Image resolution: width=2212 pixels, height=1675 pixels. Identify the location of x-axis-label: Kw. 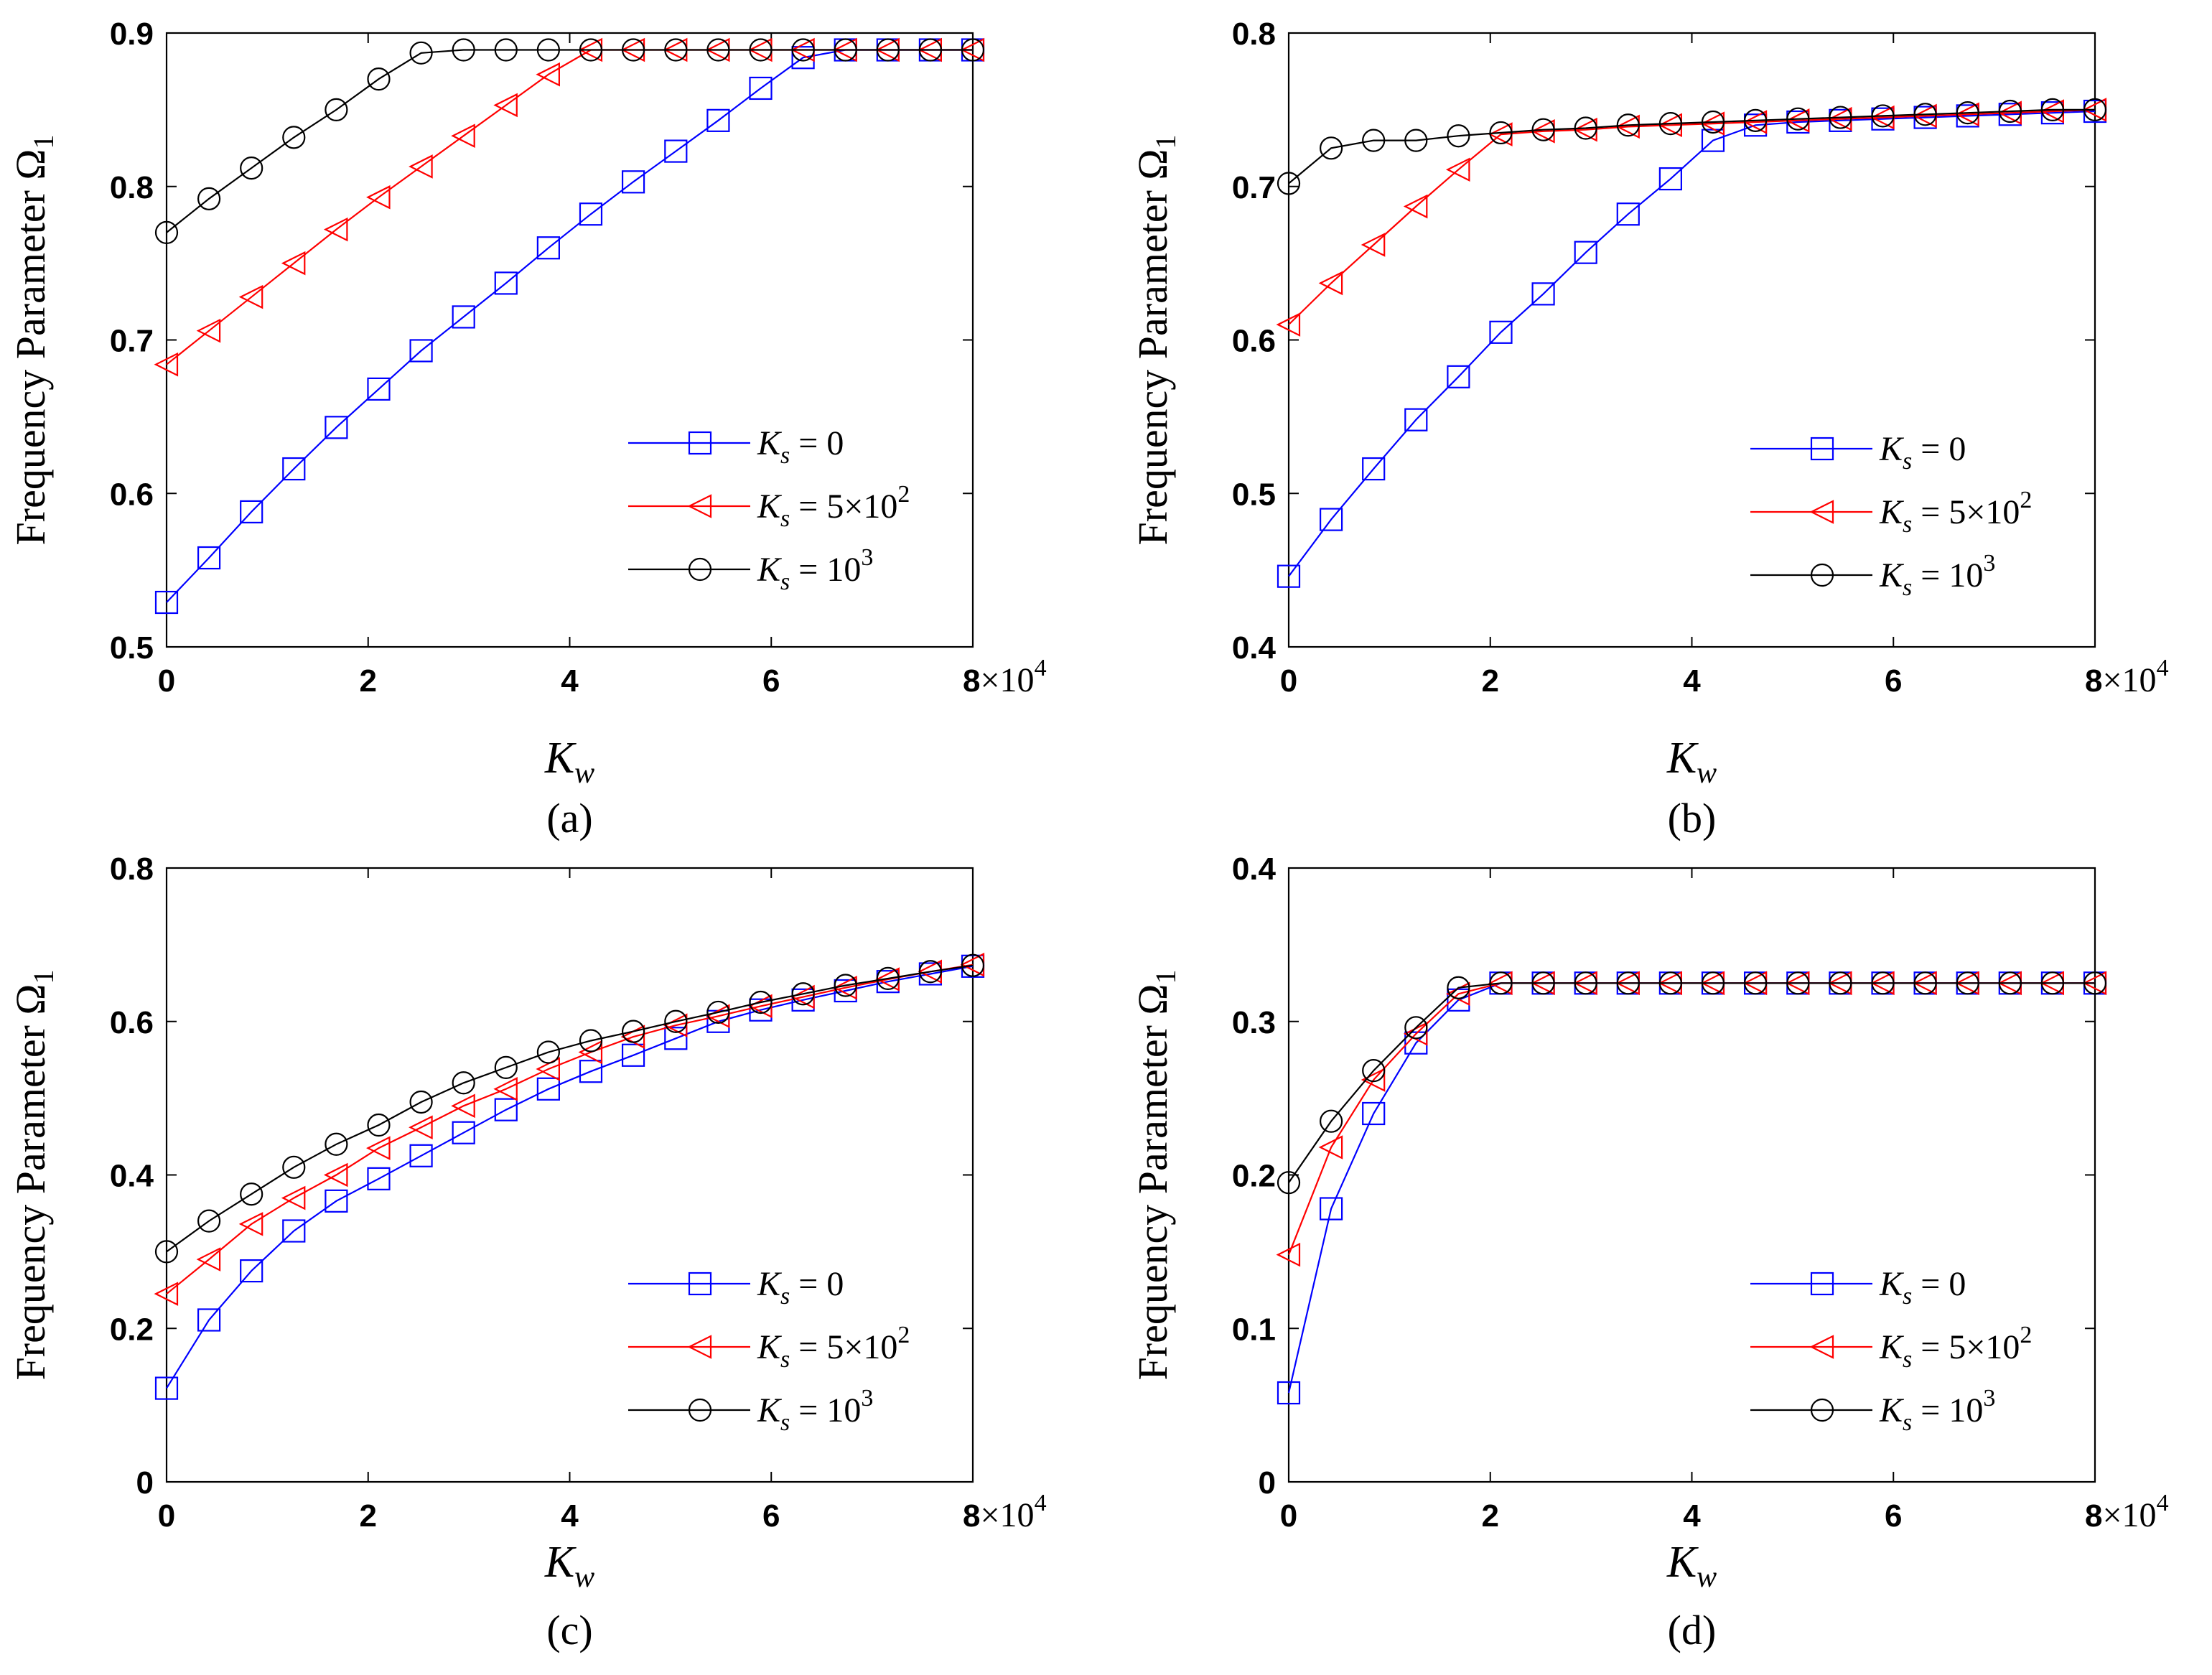
(569, 762).